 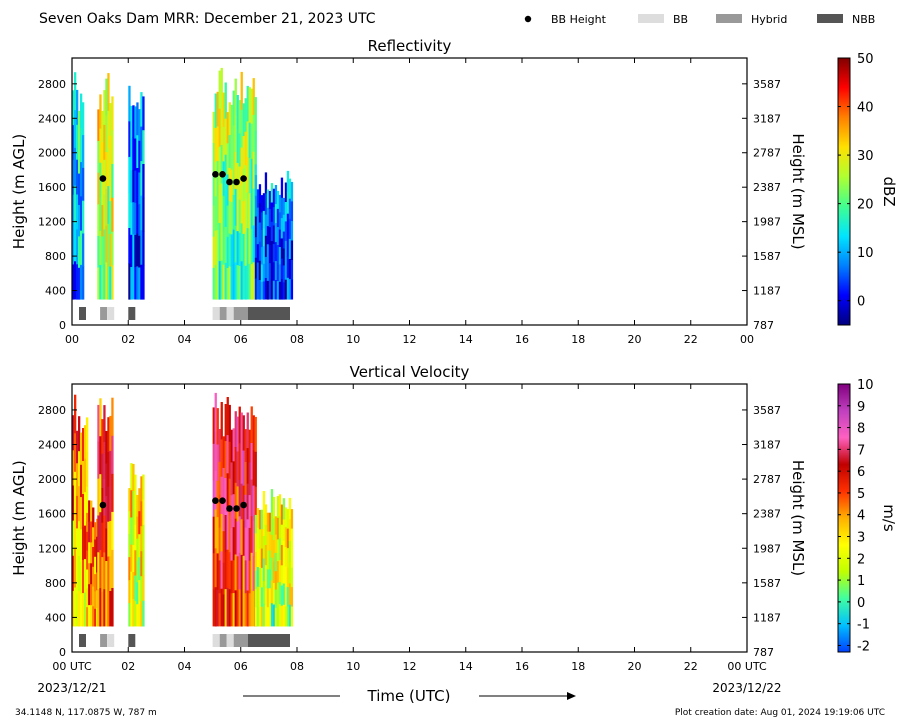 What do you see at coordinates (761, 205) in the screenshot?
I see `y-axis-right: 787 1187 1587 1987 2387 2787 3187 3587` at bounding box center [761, 205].